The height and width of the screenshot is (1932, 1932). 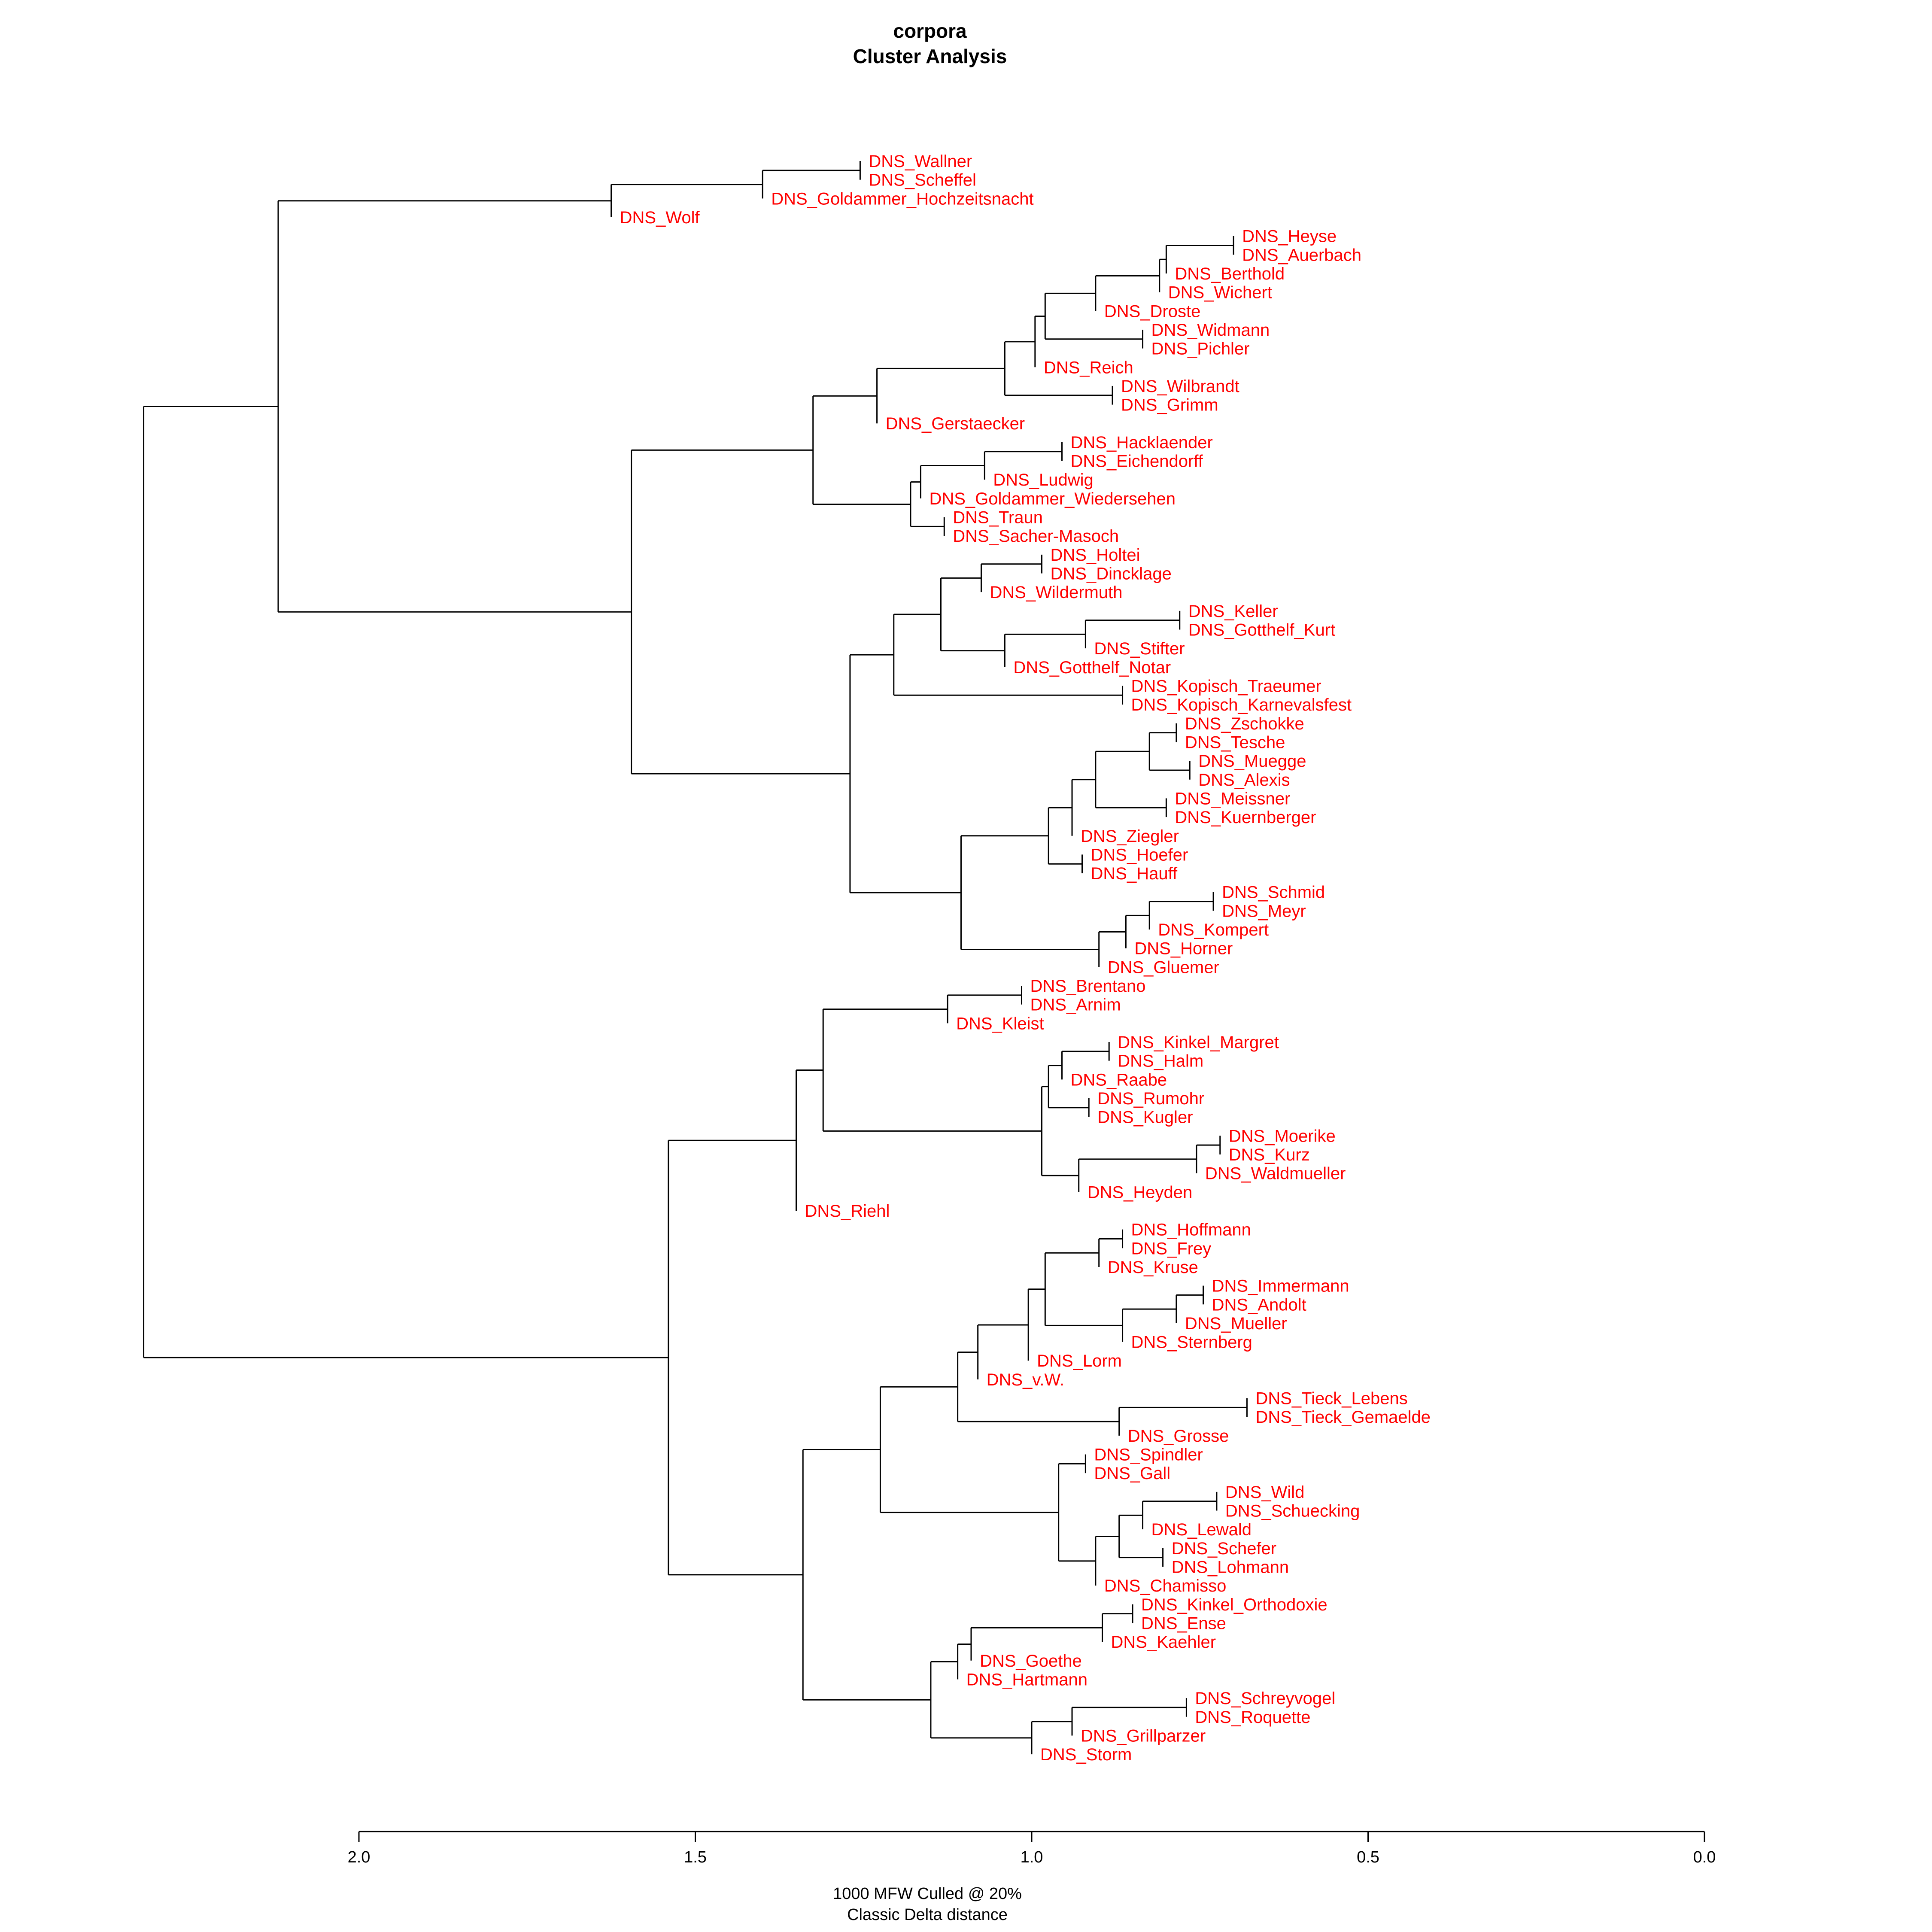 What do you see at coordinates (1075, 1006) in the screenshot?
I see `leaf-label-dns-arnim: DNS_Arnim` at bounding box center [1075, 1006].